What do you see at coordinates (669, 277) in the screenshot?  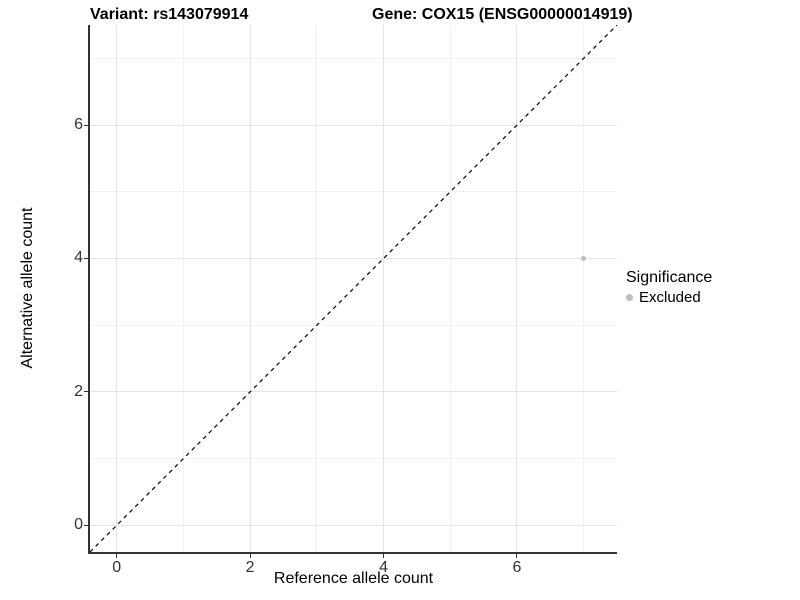 I see `legend-title: Significance` at bounding box center [669, 277].